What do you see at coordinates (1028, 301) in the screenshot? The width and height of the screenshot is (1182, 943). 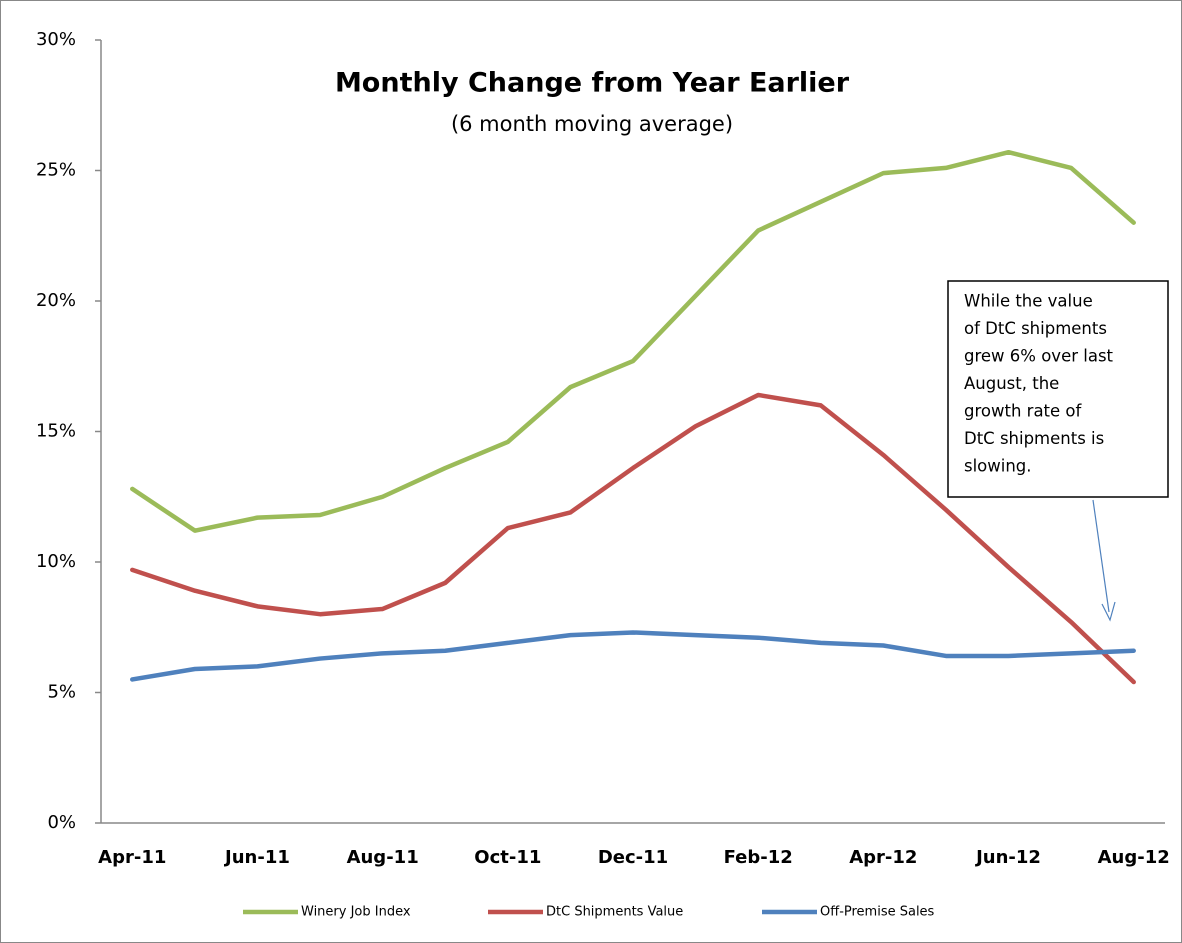 I see `annotation-line: While the value` at bounding box center [1028, 301].